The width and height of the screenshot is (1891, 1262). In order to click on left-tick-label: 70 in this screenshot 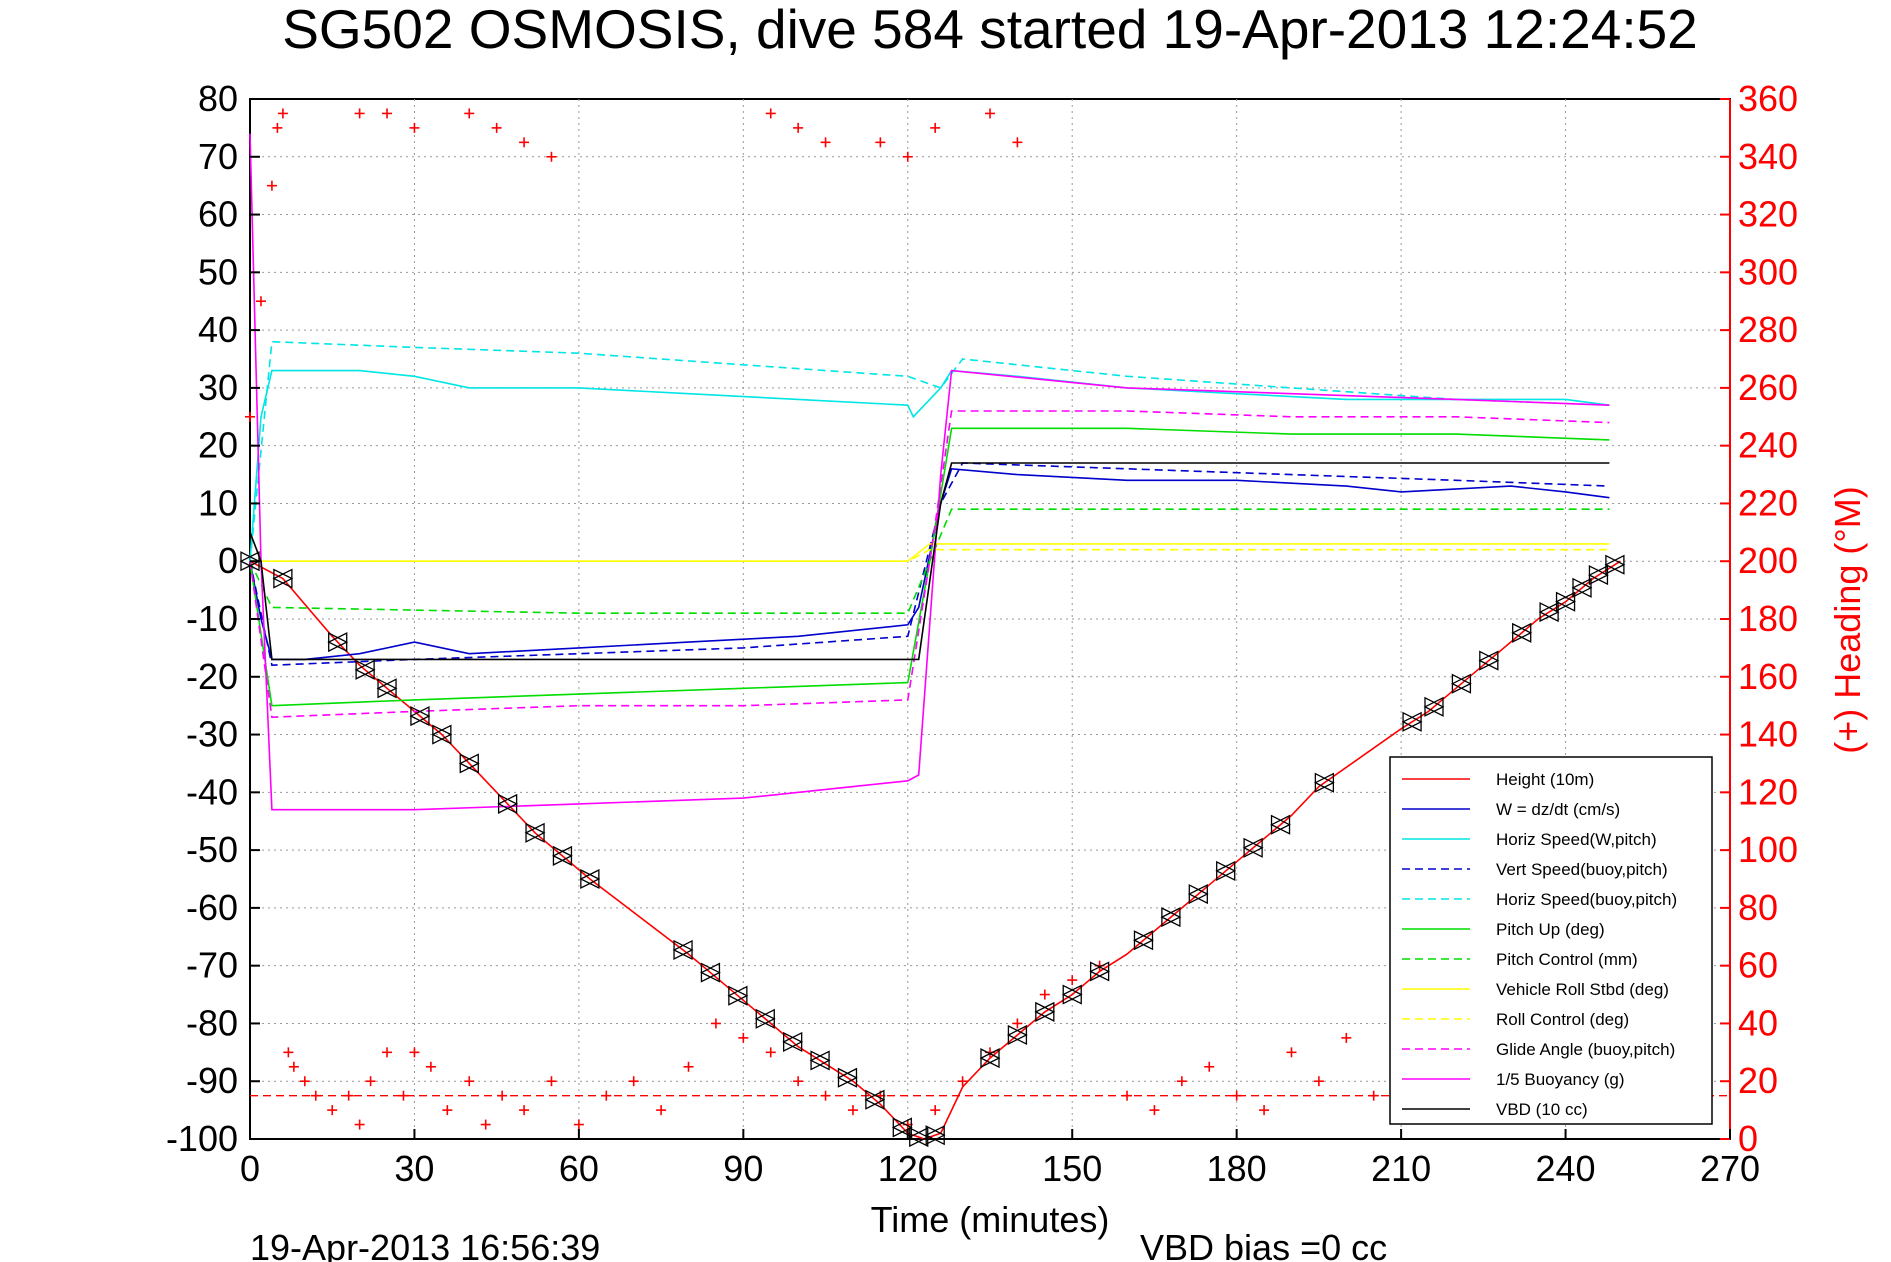, I will do `click(218, 156)`.